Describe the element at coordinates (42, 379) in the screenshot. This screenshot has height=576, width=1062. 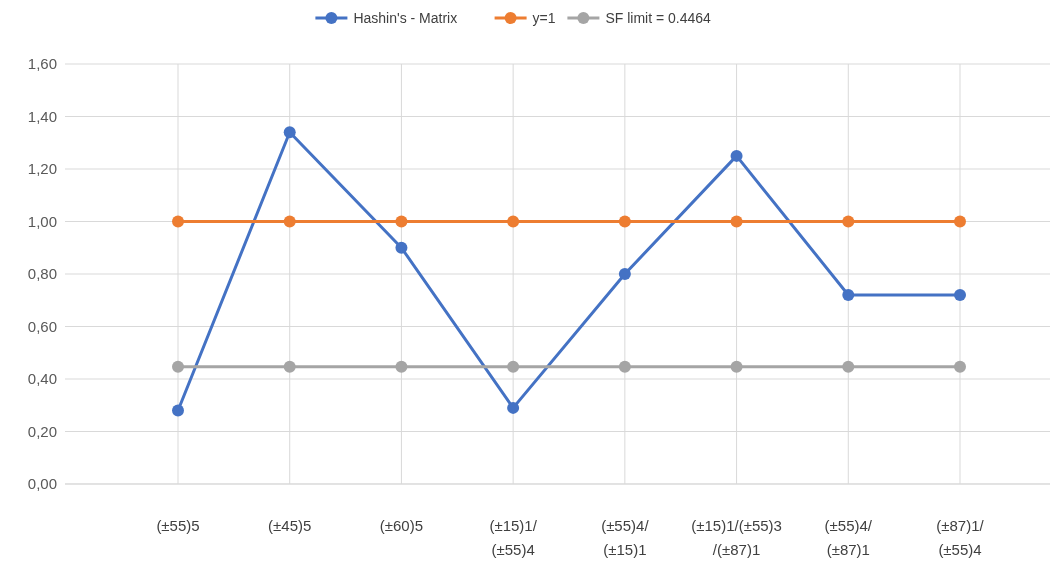
I see `y-tick-label: 0,40` at that location.